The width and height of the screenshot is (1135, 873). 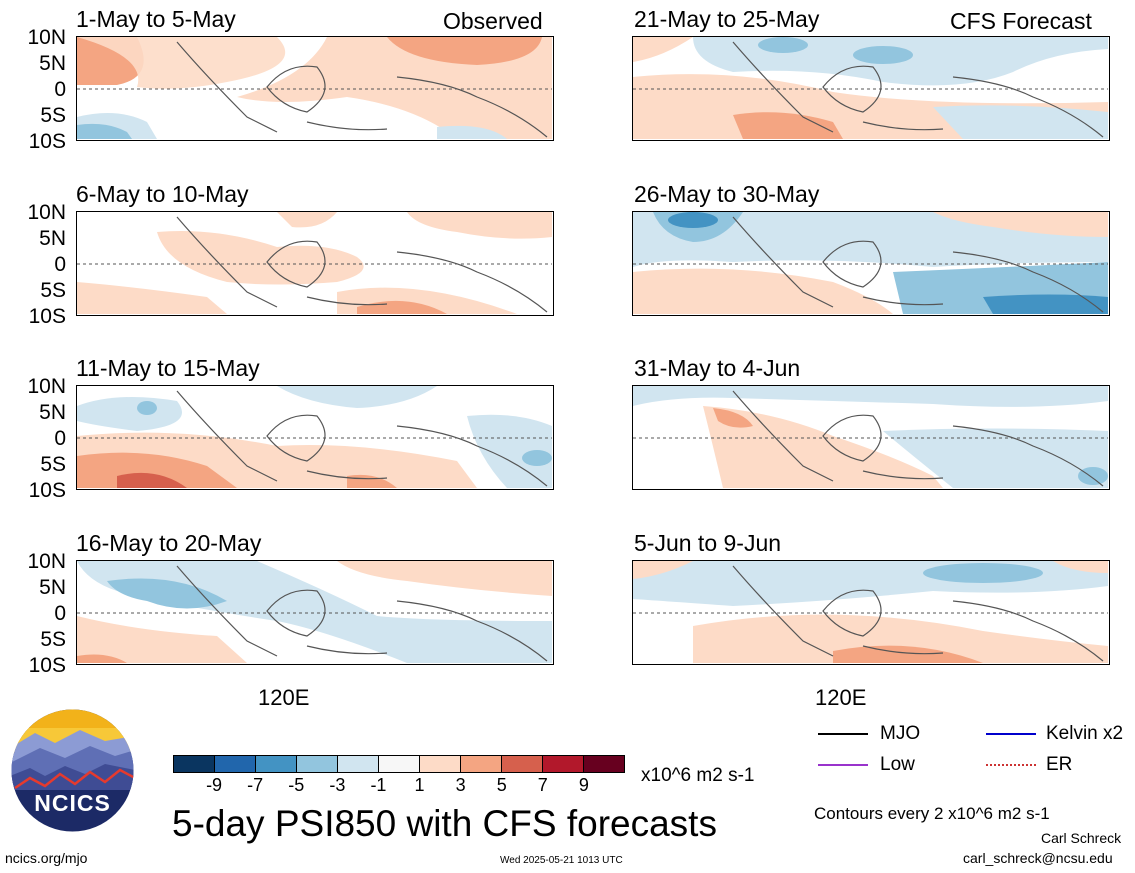 What do you see at coordinates (1081, 838) in the screenshot?
I see `author: Carl Schreck` at bounding box center [1081, 838].